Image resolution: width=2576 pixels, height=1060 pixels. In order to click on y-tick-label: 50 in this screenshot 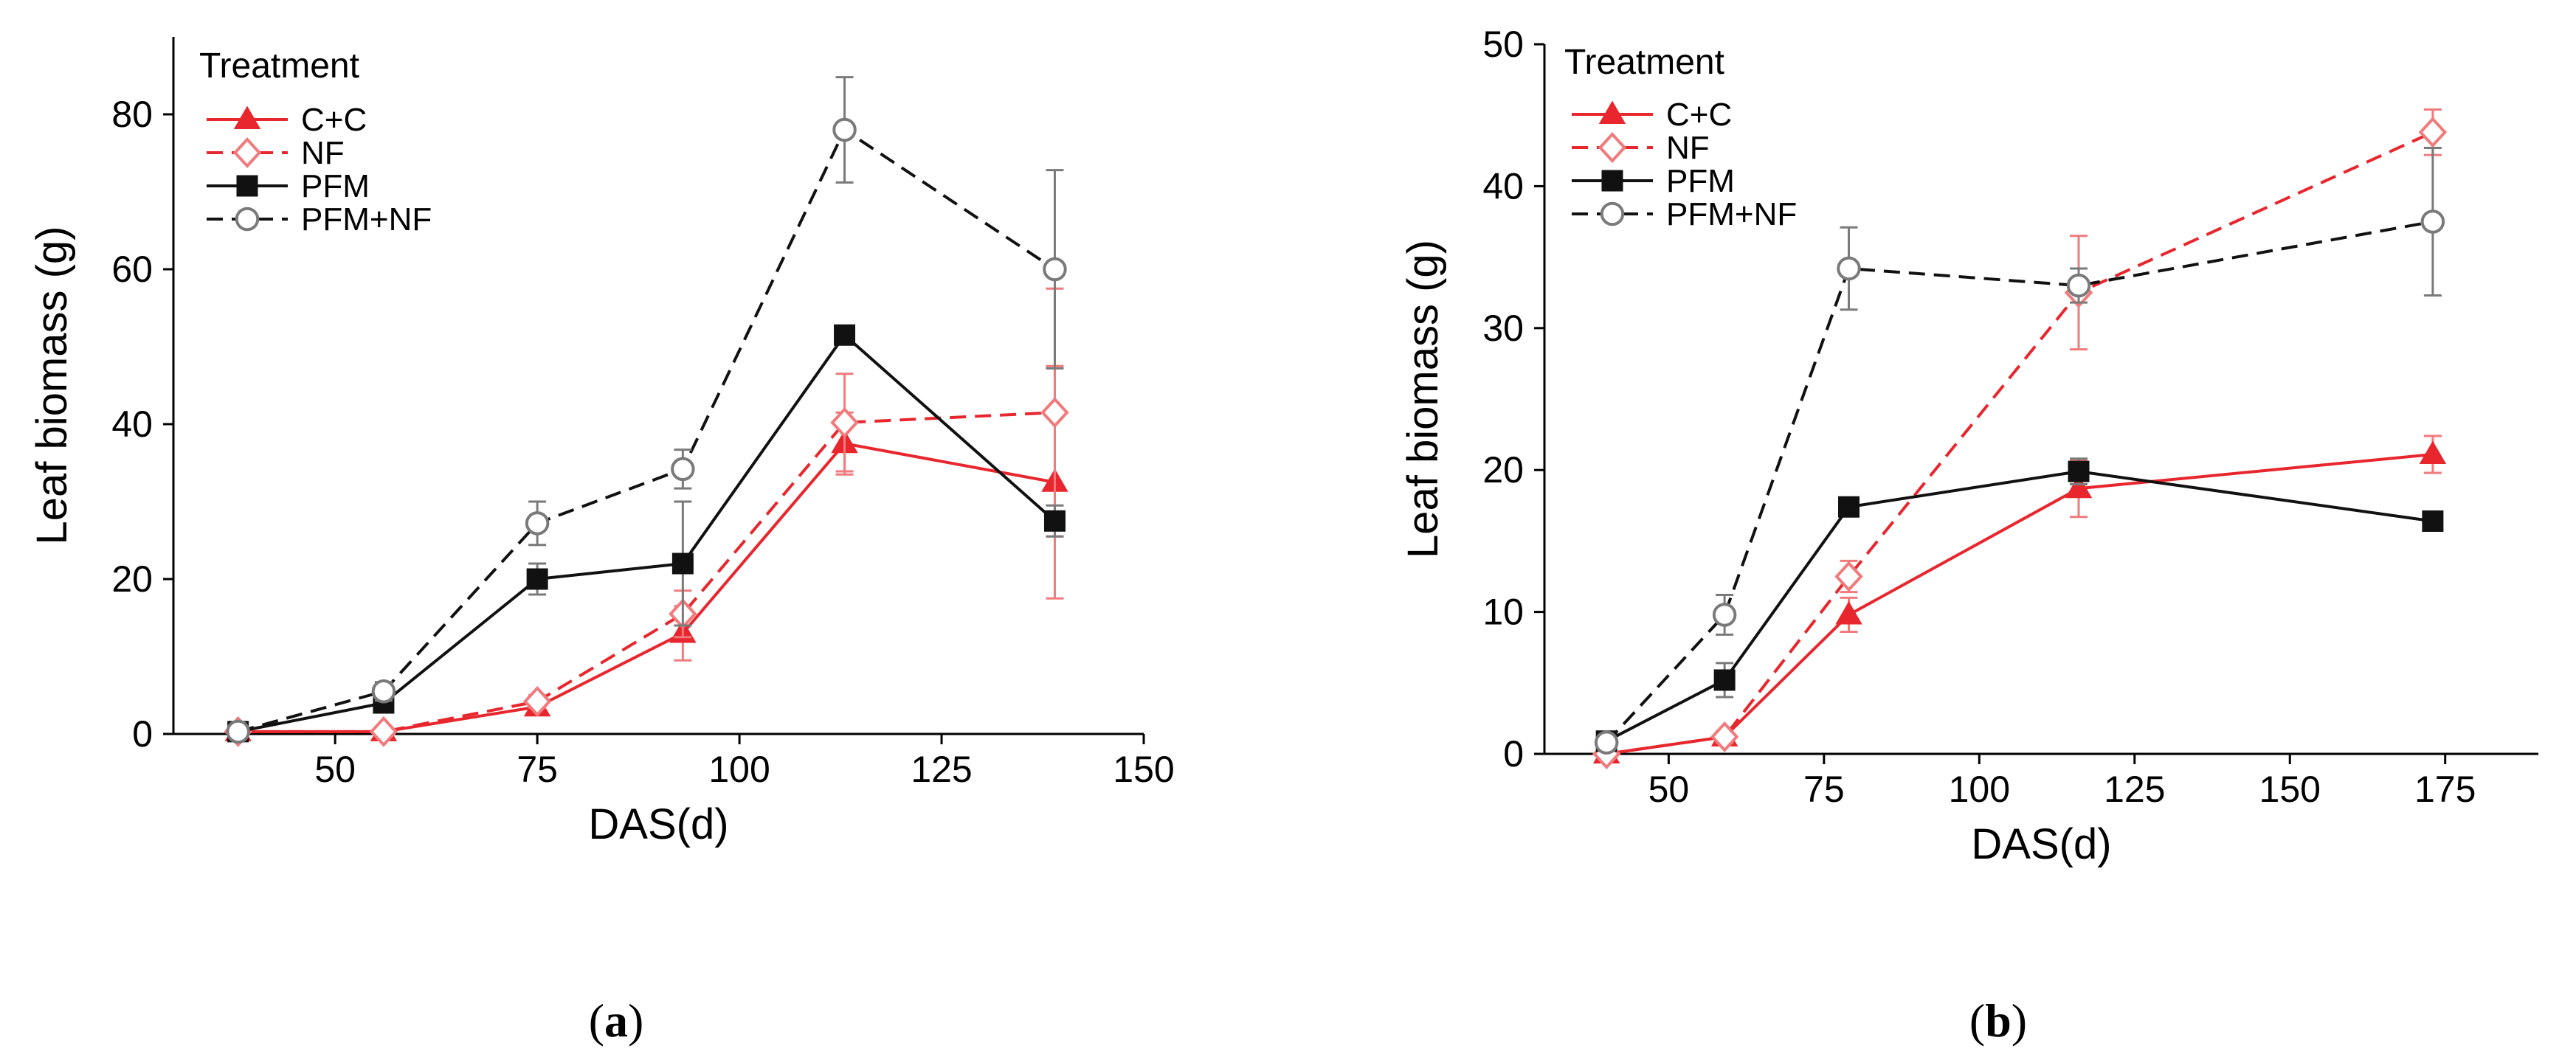, I will do `click(1503, 44)`.